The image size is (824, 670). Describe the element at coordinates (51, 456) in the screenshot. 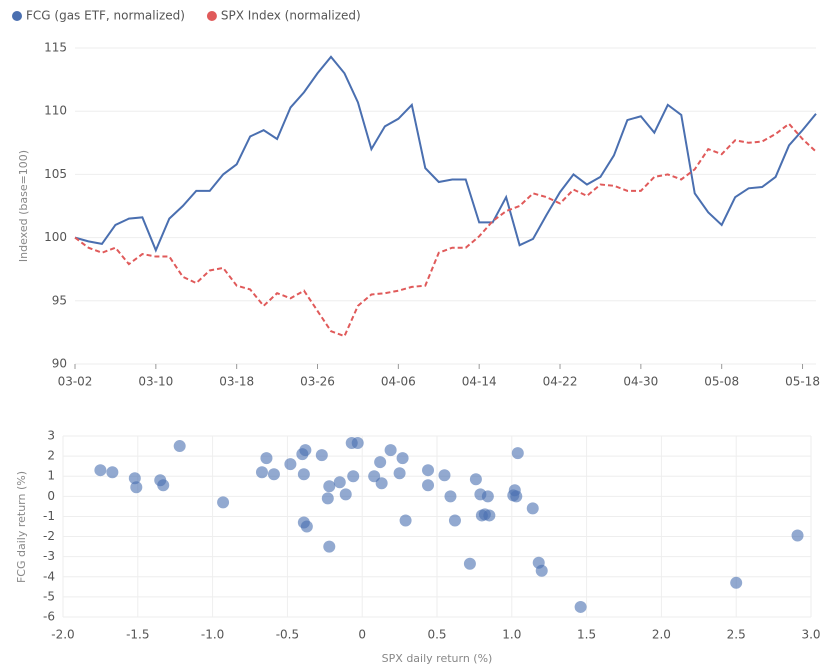

I see `y-tick-label: 2` at that location.